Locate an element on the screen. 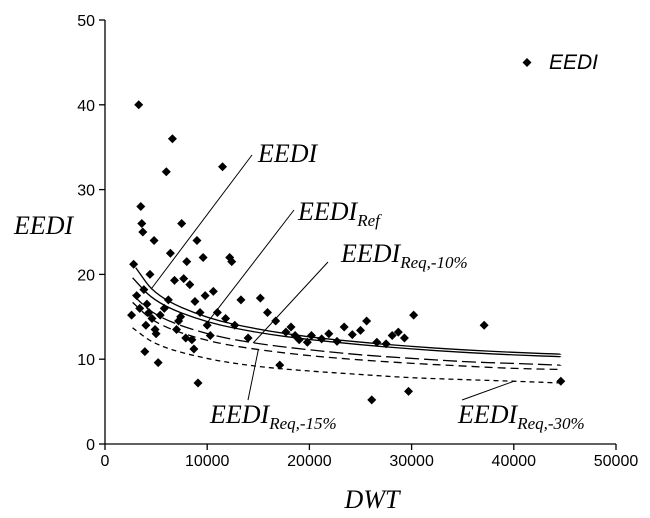 This screenshot has height=518, width=650. x-axis-title: DWT is located at coordinates (372, 499).